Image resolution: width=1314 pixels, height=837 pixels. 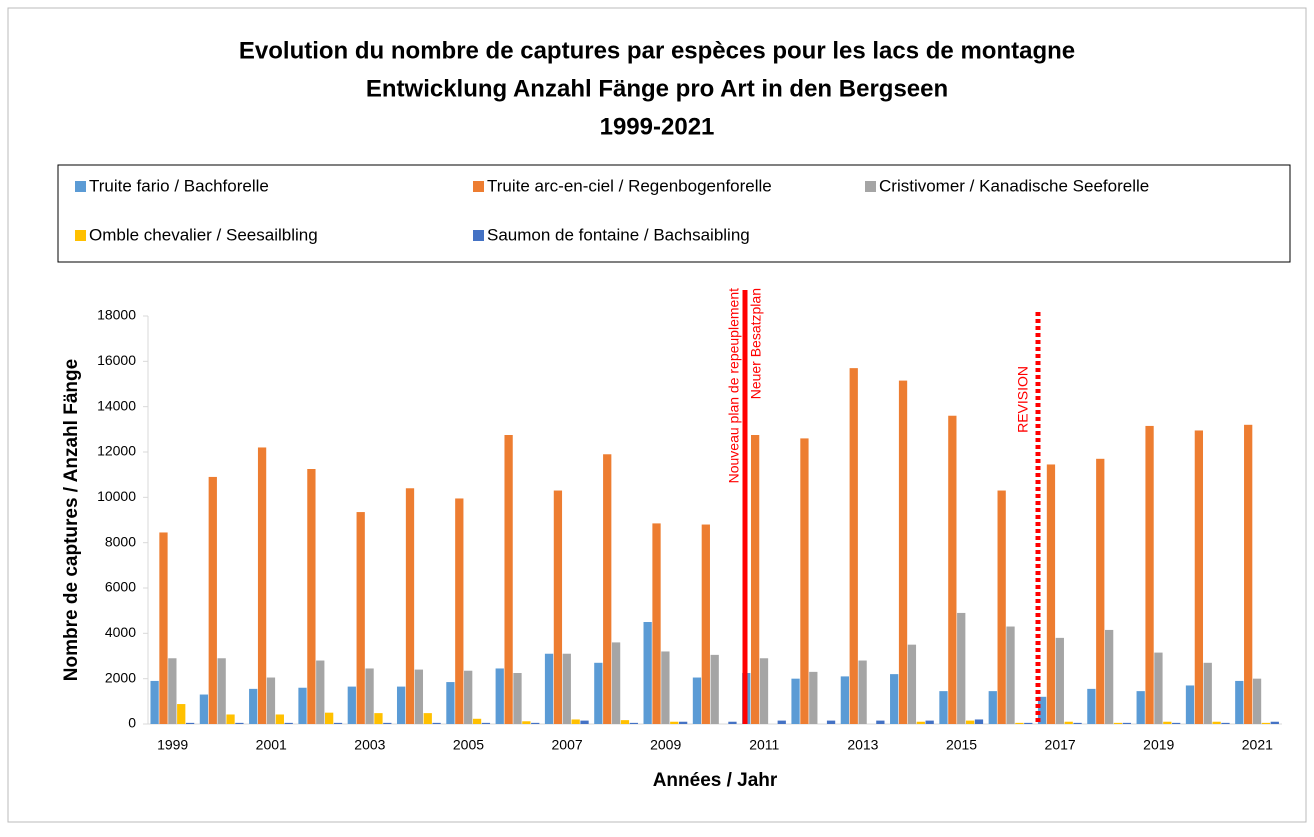 What do you see at coordinates (132, 723) in the screenshot?
I see `y-tick-label: 0` at bounding box center [132, 723].